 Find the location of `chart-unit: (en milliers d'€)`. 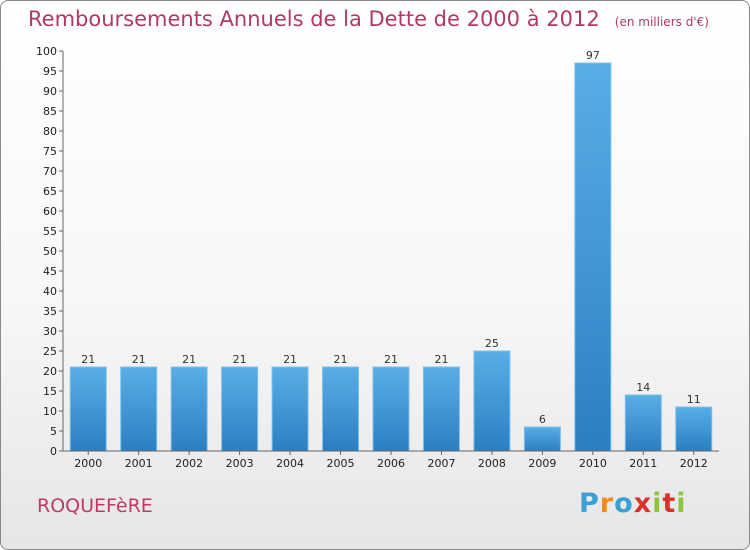

chart-unit: (en milliers d'€) is located at coordinates (661, 22).